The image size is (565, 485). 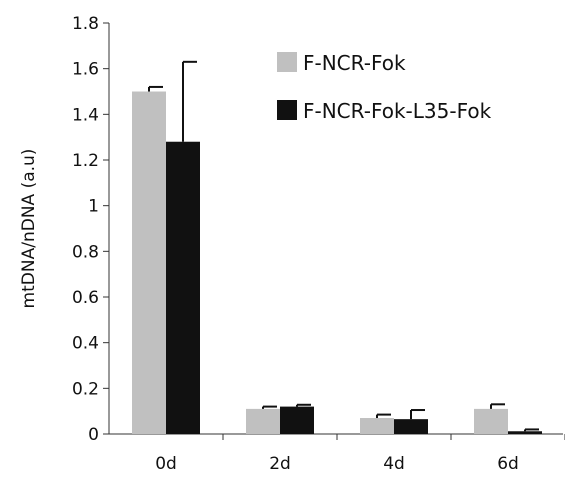 What do you see at coordinates (29, 229) in the screenshot?
I see `y-axis-title: mtDNA/nDNA (a.u)` at bounding box center [29, 229].